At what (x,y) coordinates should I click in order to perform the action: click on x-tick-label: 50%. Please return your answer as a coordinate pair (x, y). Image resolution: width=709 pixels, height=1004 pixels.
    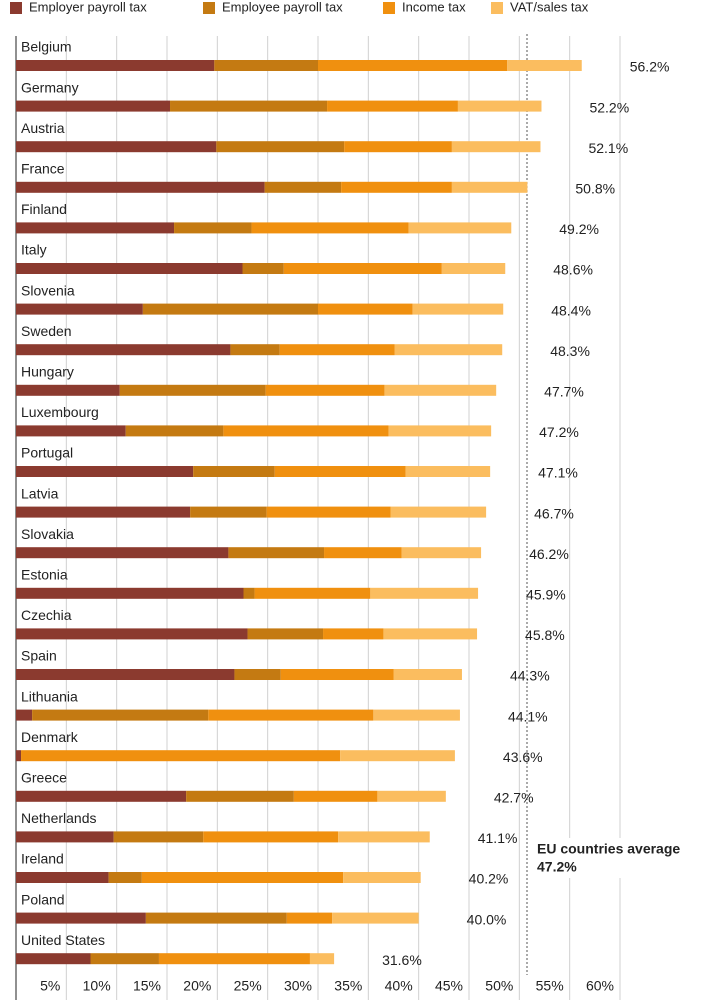
    Looking at the image, I should click on (499, 986).